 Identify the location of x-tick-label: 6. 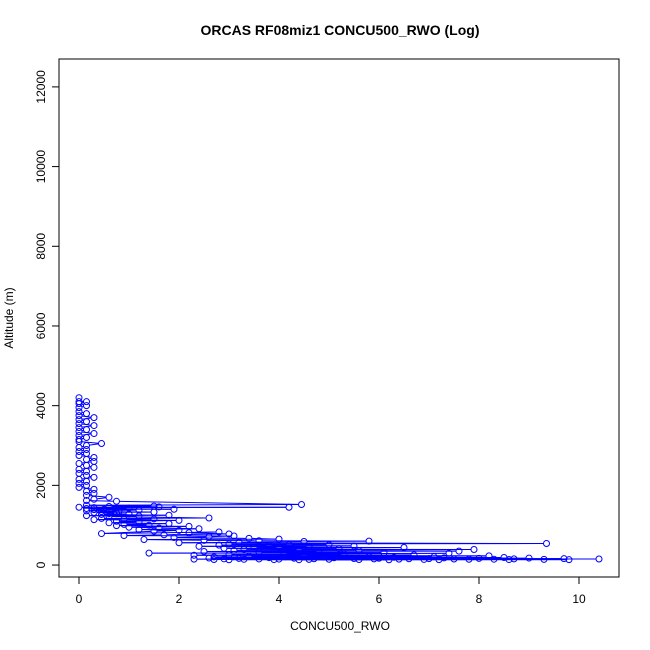
(379, 599).